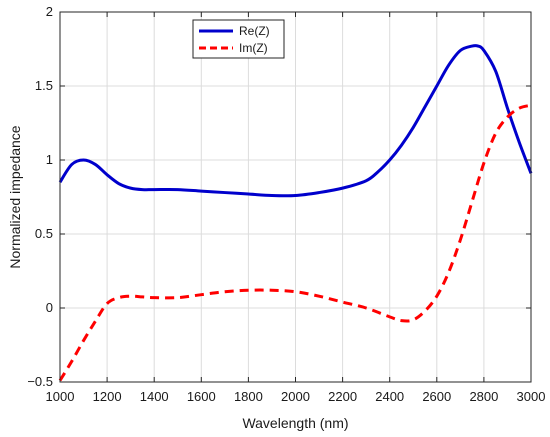 This screenshot has height=437, width=550. What do you see at coordinates (483, 396) in the screenshot?
I see `x-tick-label: 2800` at bounding box center [483, 396].